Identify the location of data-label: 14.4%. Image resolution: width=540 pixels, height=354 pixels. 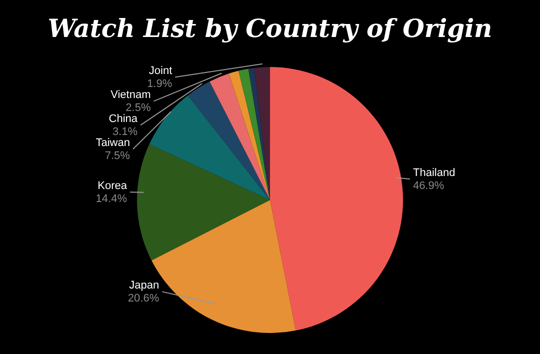
(112, 199).